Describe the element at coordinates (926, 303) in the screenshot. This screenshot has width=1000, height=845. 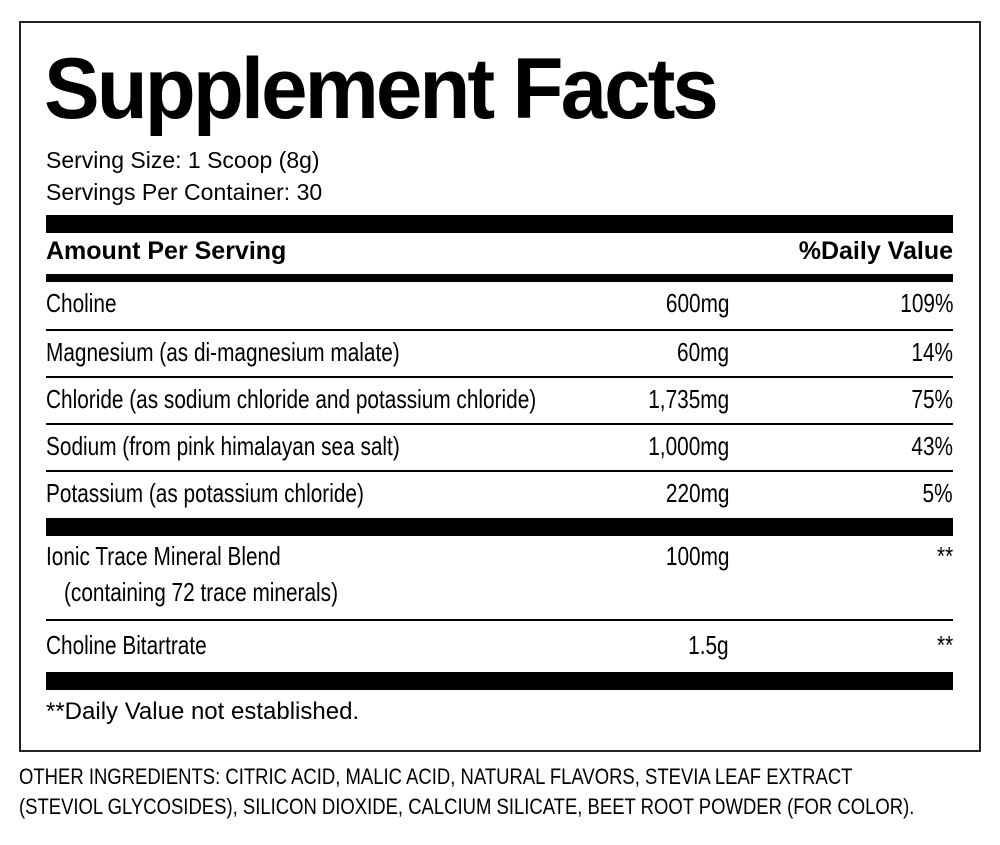
I see `nutrient-daily-value: 109%` at that location.